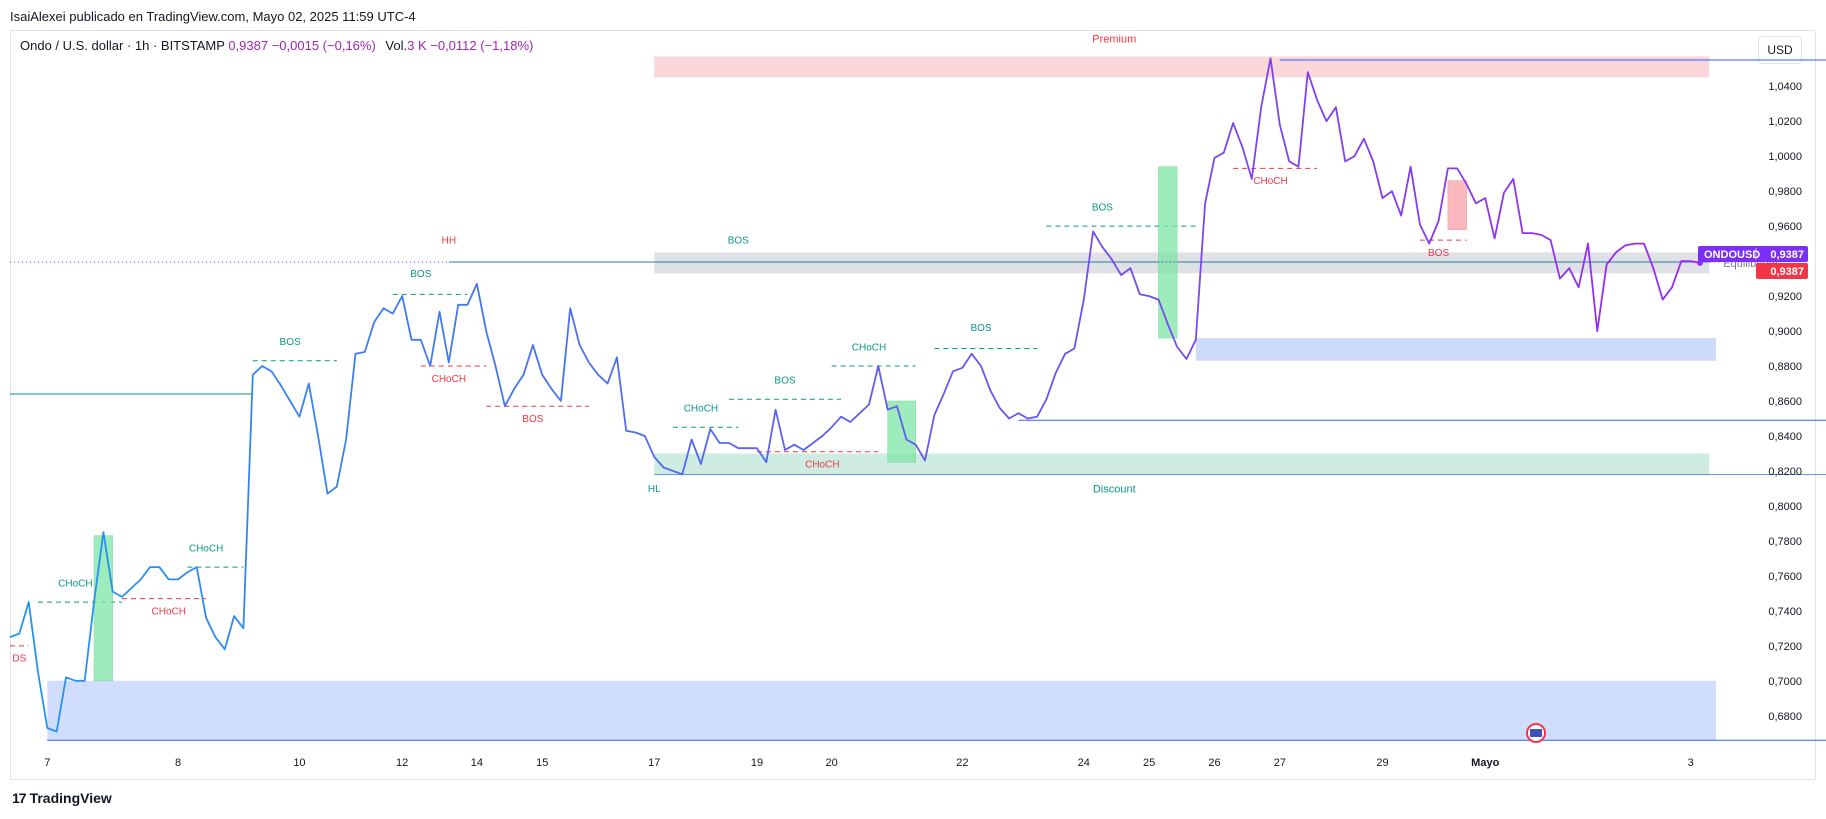 The height and width of the screenshot is (819, 1826). Describe the element at coordinates (248, 45) in the screenshot. I see `last-price: 0,9387` at that location.